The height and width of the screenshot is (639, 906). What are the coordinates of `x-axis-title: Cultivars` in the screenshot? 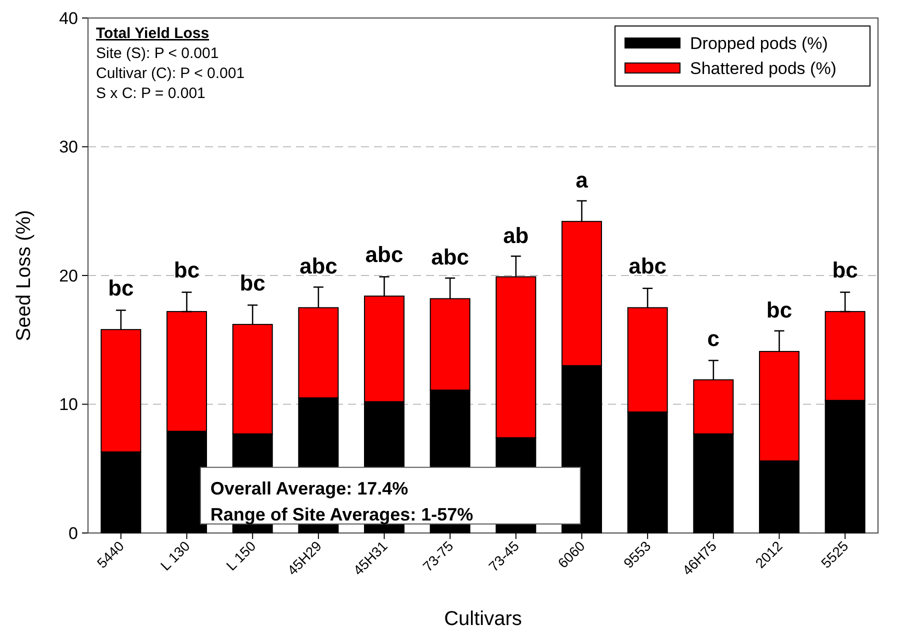 It's located at (483, 619).